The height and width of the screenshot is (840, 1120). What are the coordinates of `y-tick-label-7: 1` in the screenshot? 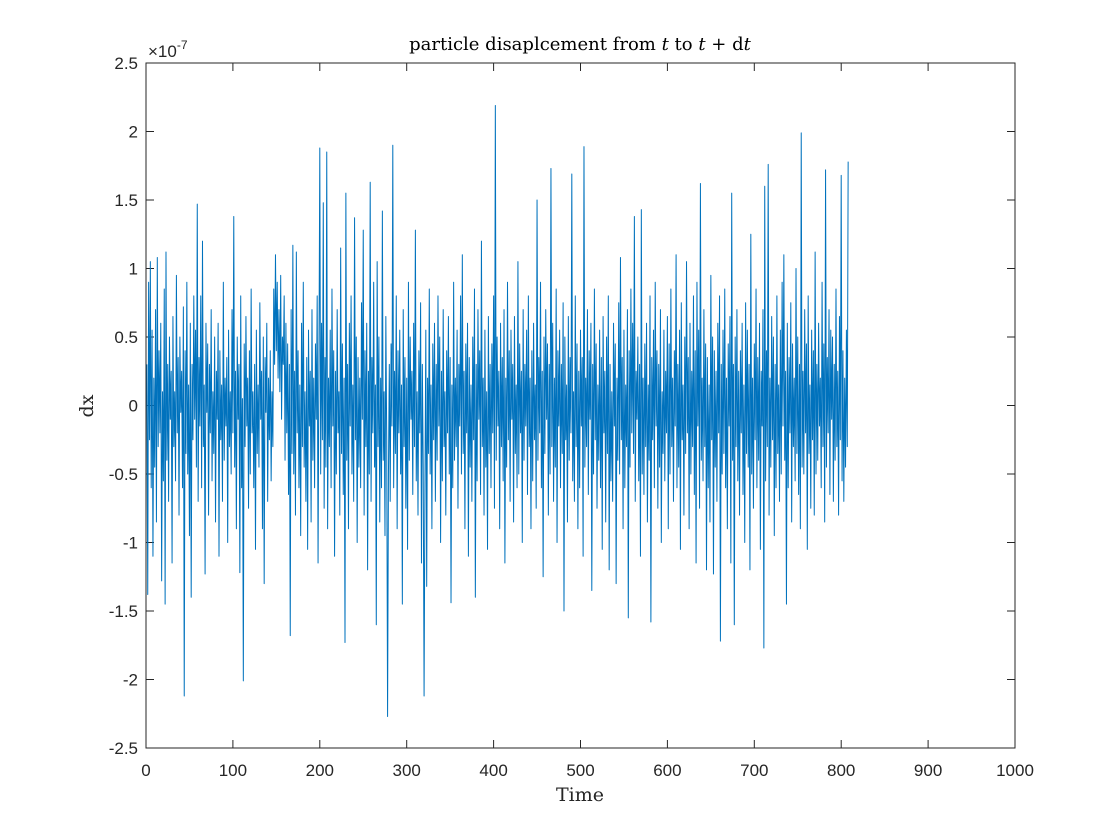 It's located at (133, 269).